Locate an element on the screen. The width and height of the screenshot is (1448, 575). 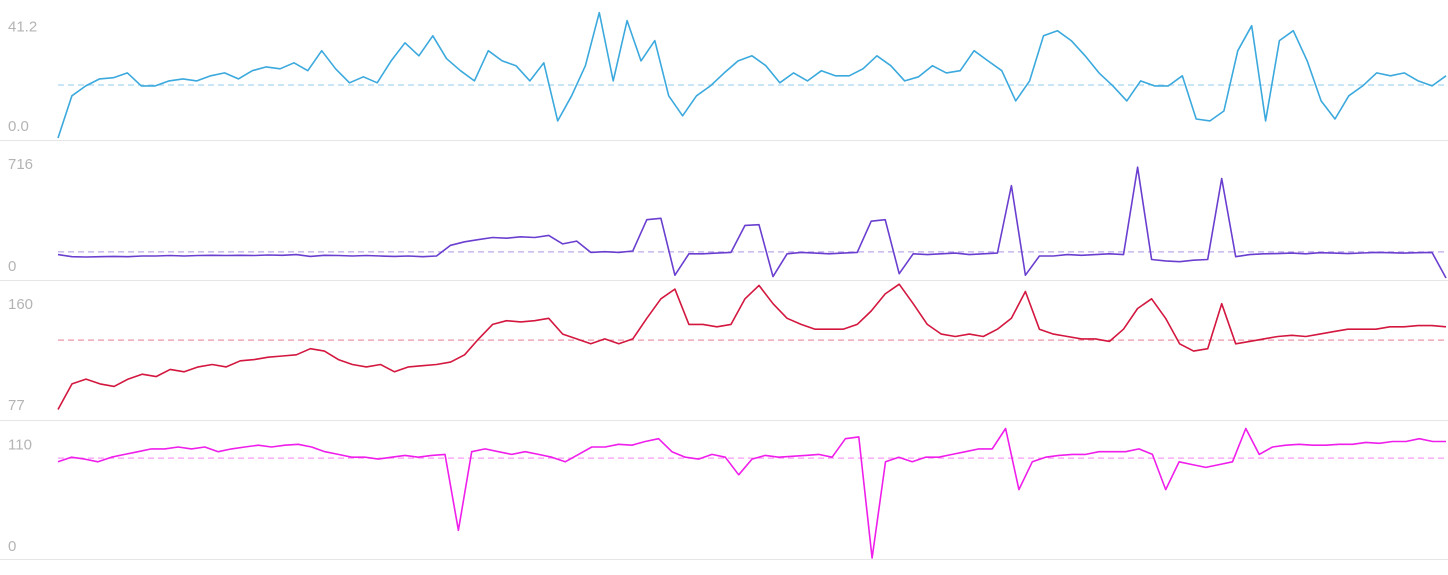
y-tick-label: 0.0 is located at coordinates (18, 126).